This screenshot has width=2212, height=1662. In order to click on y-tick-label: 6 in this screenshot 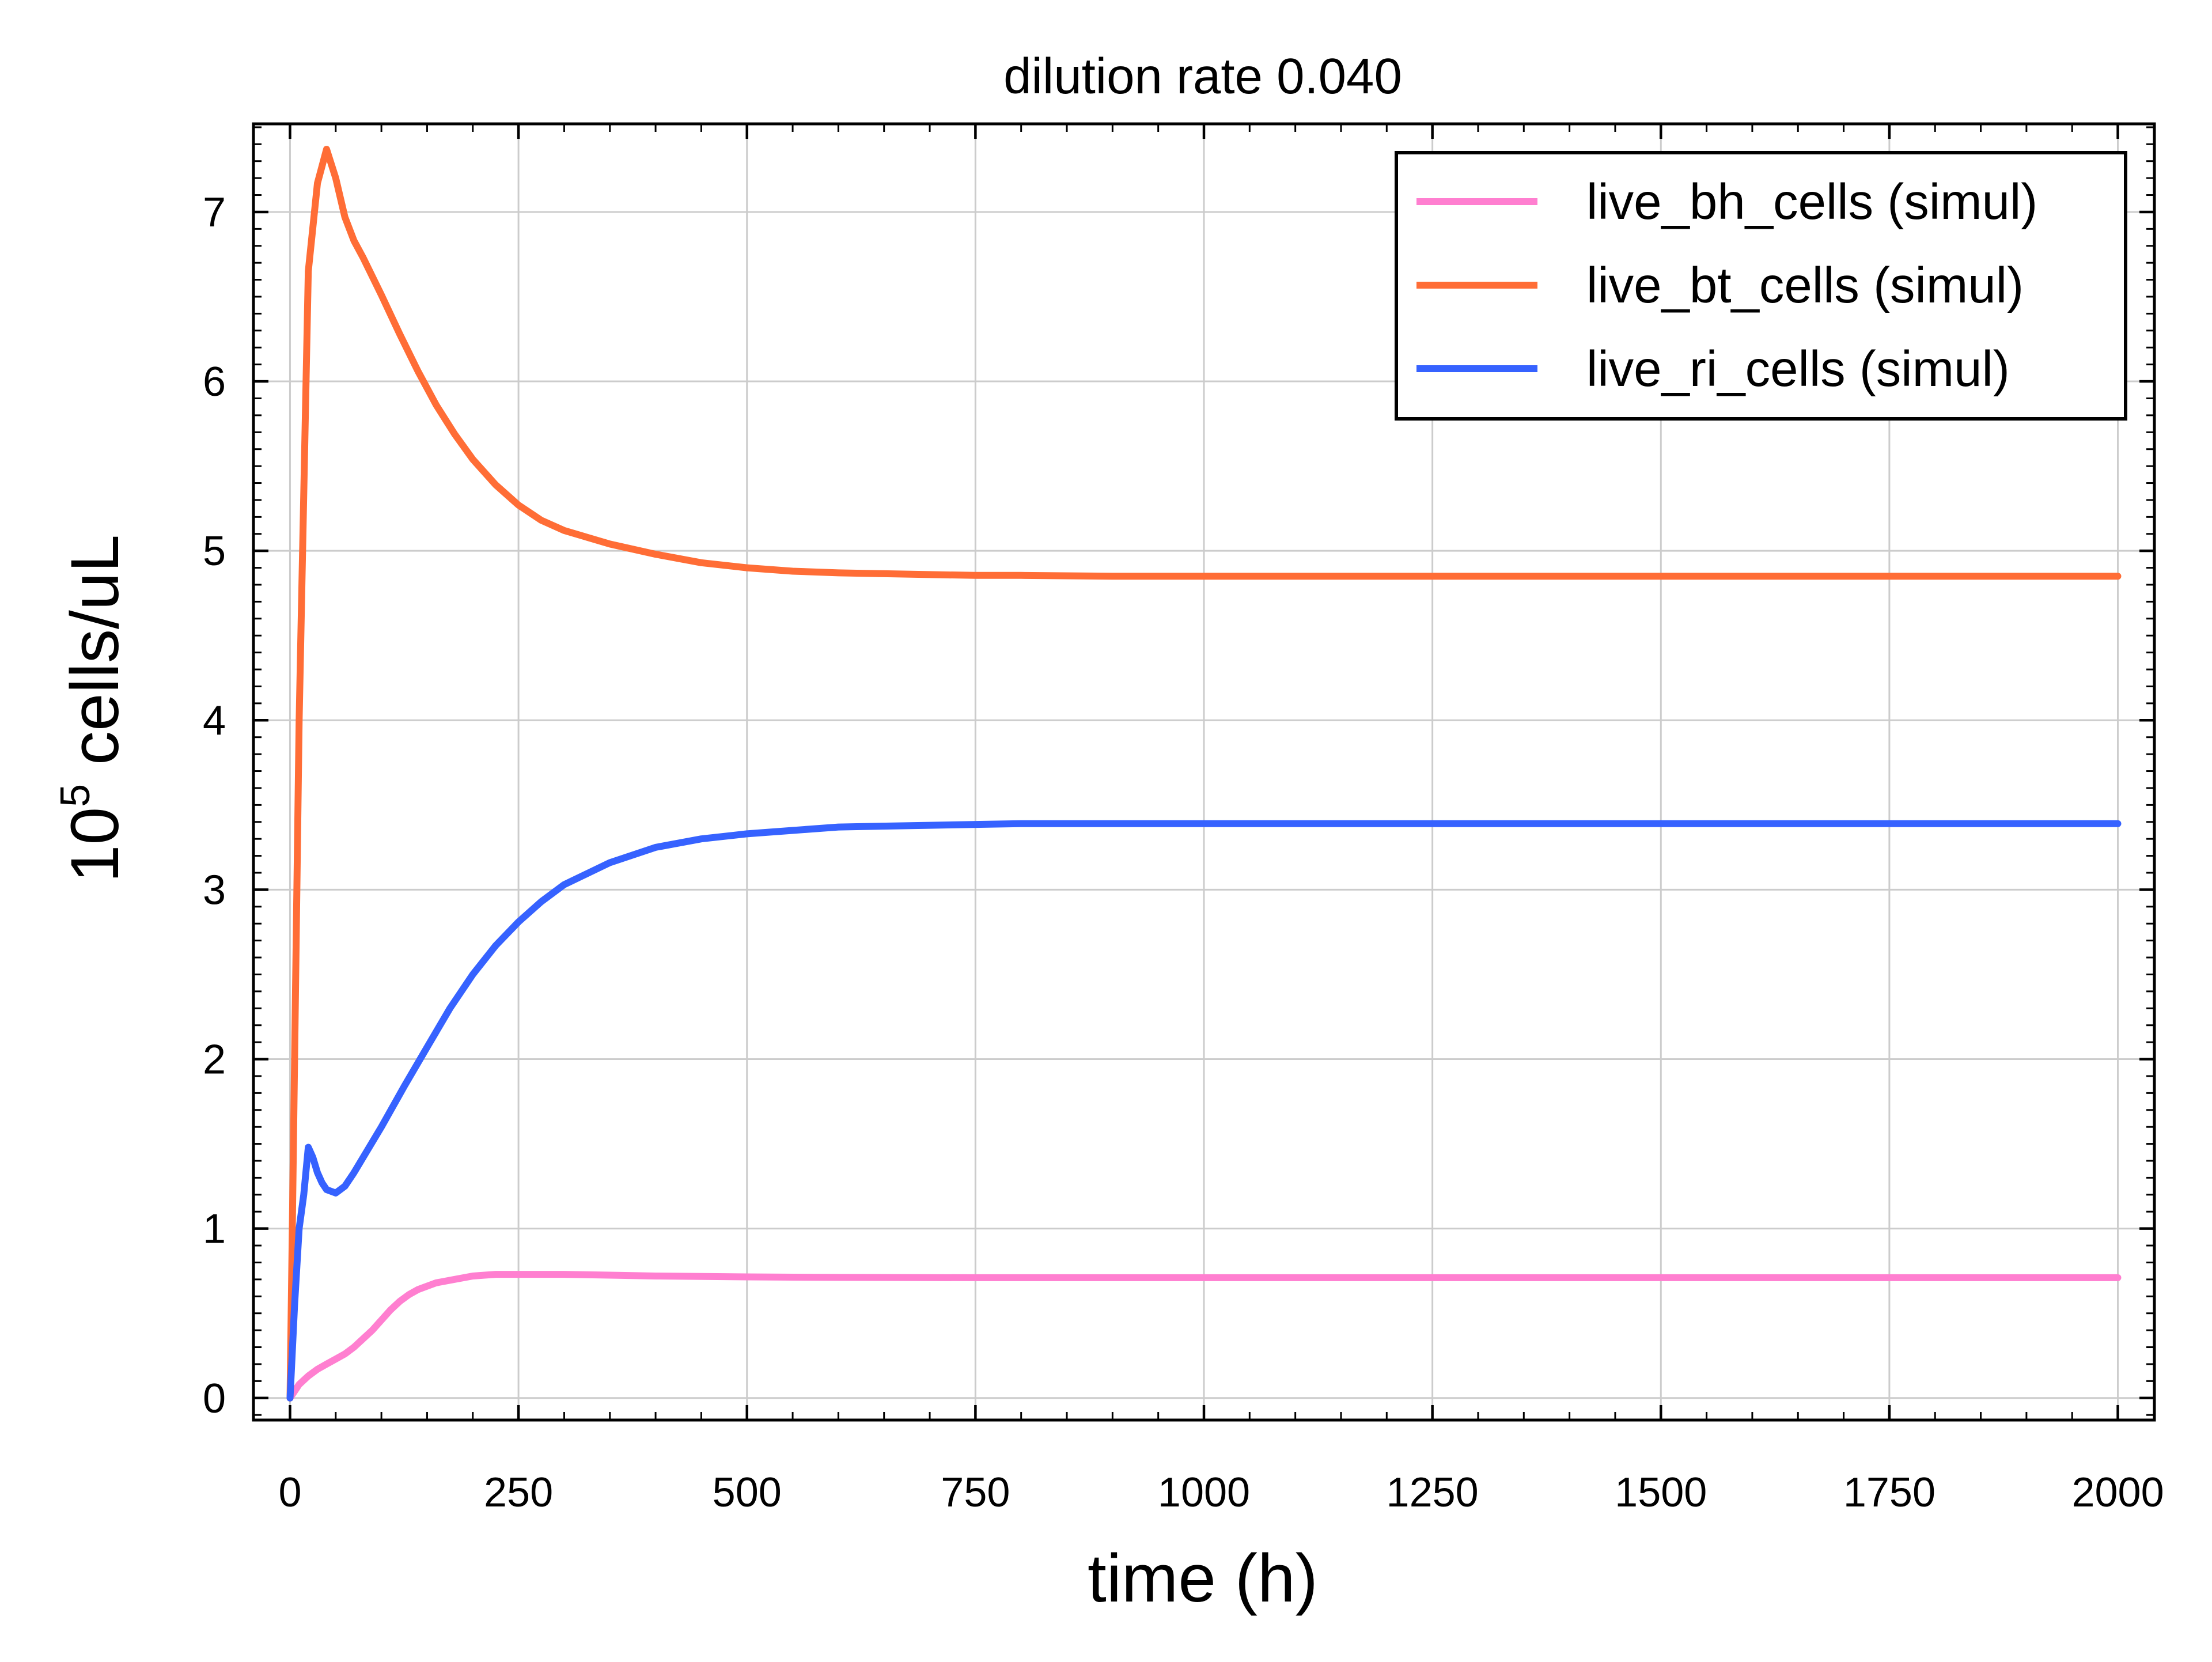, I will do `click(214, 382)`.